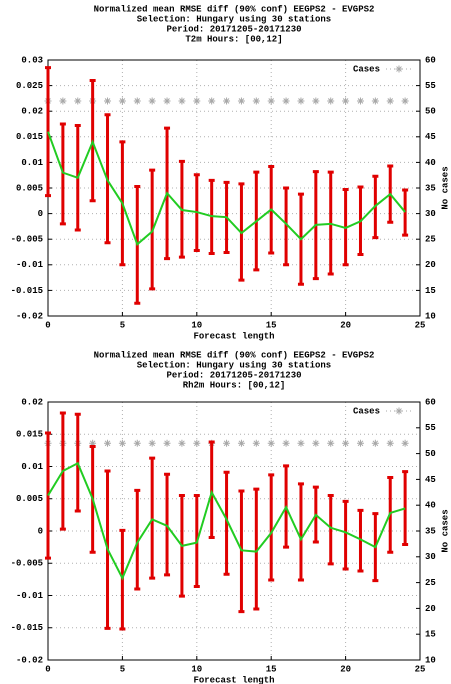 The image size is (451, 684). What do you see at coordinates (233, 375) in the screenshot?
I see `chart-title: Period: 20171205-20171230` at bounding box center [233, 375].